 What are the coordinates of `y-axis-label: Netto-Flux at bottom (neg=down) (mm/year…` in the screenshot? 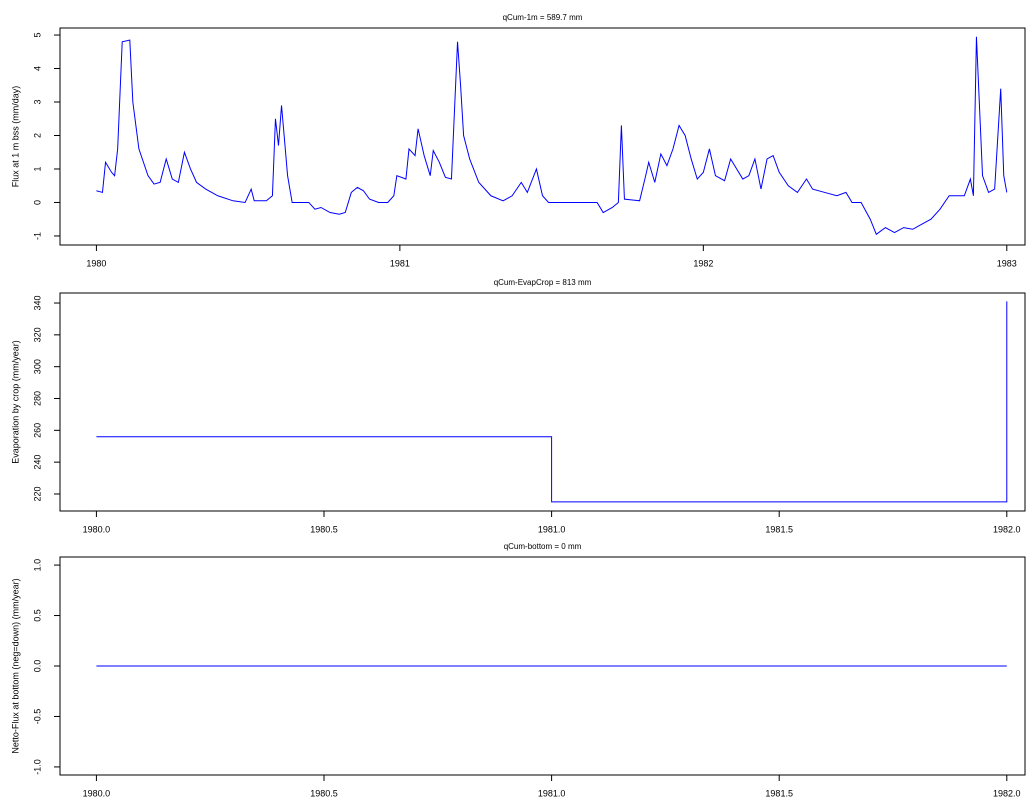 It's located at (15, 665).